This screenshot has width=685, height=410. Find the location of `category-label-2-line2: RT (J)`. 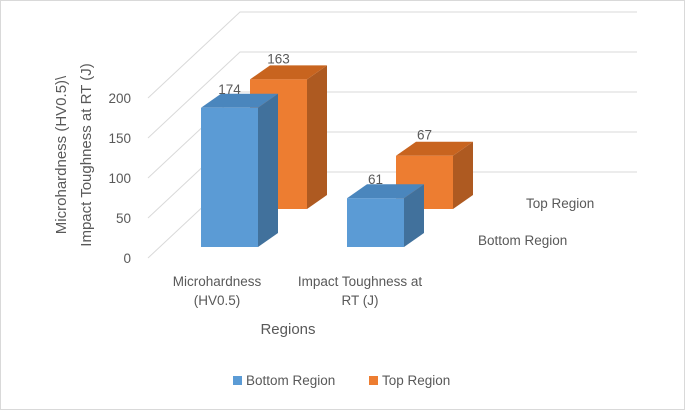

category-label-2-line2: RT (J) is located at coordinates (360, 300).